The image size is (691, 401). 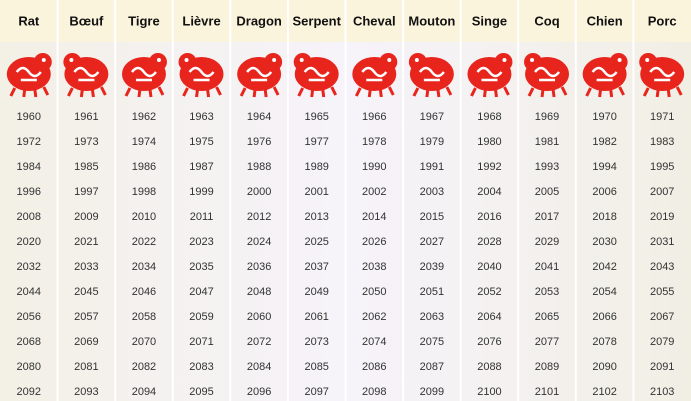 What do you see at coordinates (546, 20) in the screenshot?
I see `column-header: Coq` at bounding box center [546, 20].